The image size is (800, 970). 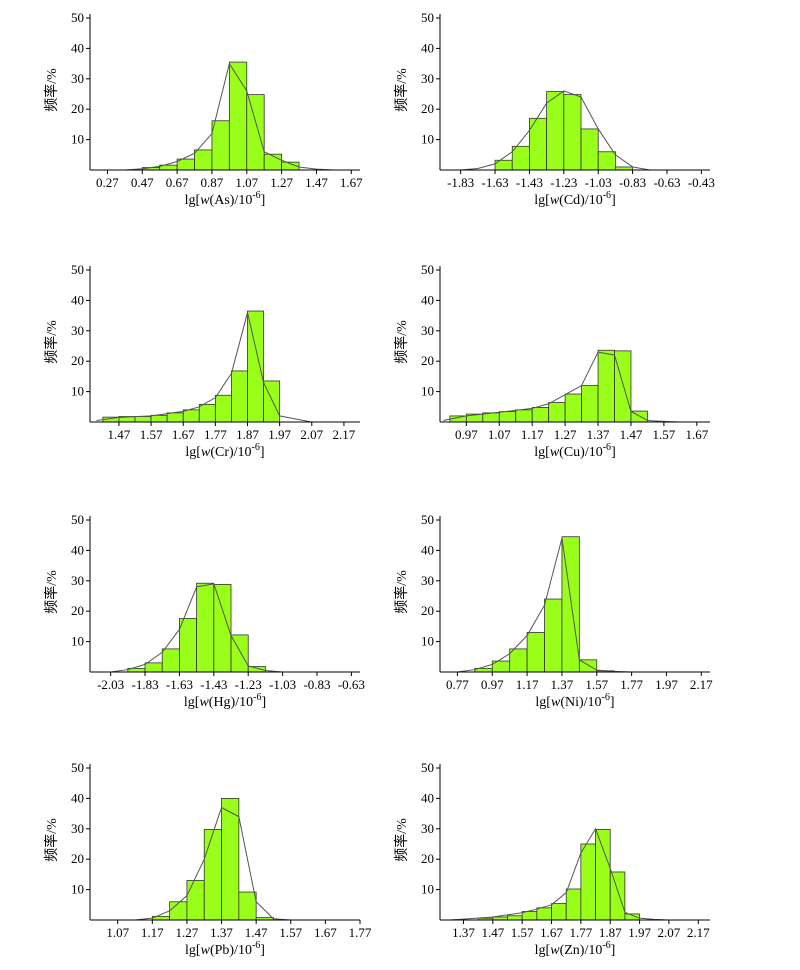 I want to click on x-tick-label: -1.63, so click(x=179, y=684).